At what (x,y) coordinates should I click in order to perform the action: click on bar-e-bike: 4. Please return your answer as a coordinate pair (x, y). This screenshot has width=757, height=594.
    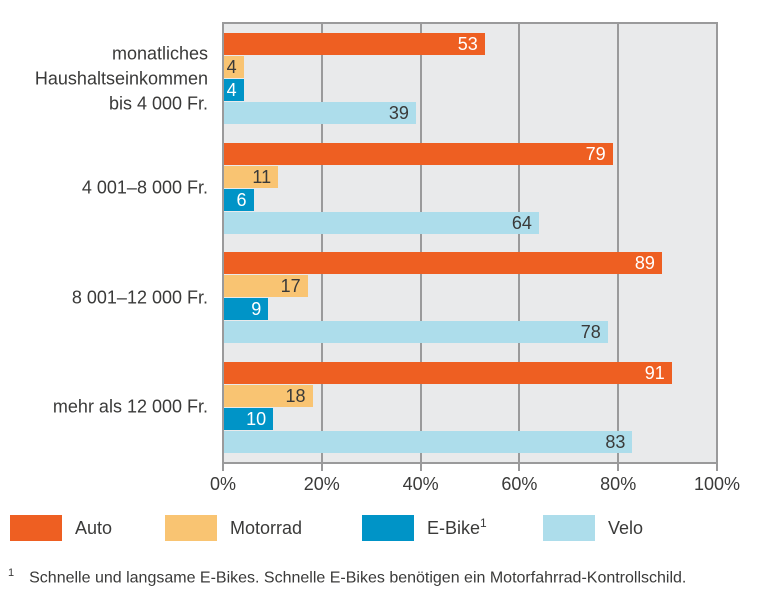
    Looking at the image, I should click on (234, 90).